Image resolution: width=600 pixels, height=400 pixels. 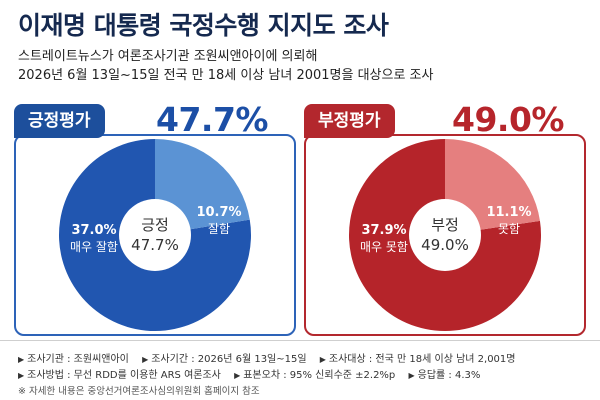 What do you see at coordinates (508, 212) in the screenshot?
I see `negative-mild-value: 11.1%` at bounding box center [508, 212].